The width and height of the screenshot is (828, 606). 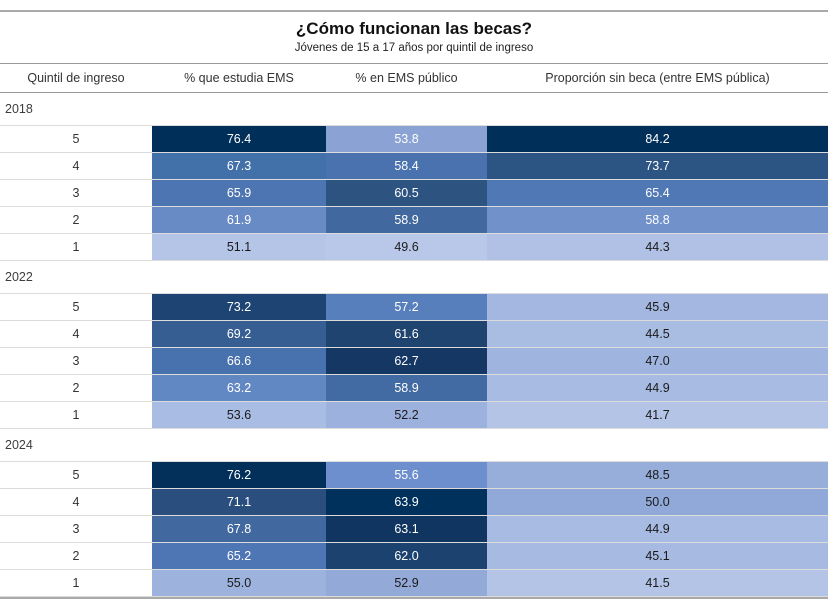 I want to click on value-cell-ems-publico: 55.6, so click(x=406, y=475).